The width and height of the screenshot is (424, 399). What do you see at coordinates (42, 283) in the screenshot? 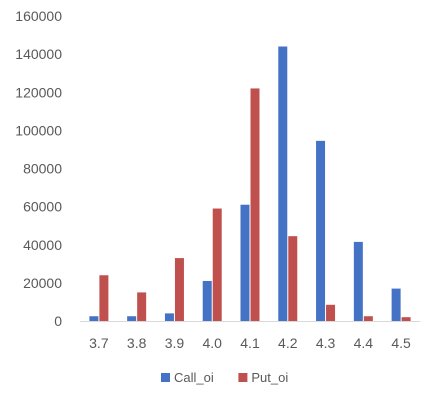
I see `y-tick-label: 20000` at bounding box center [42, 283].